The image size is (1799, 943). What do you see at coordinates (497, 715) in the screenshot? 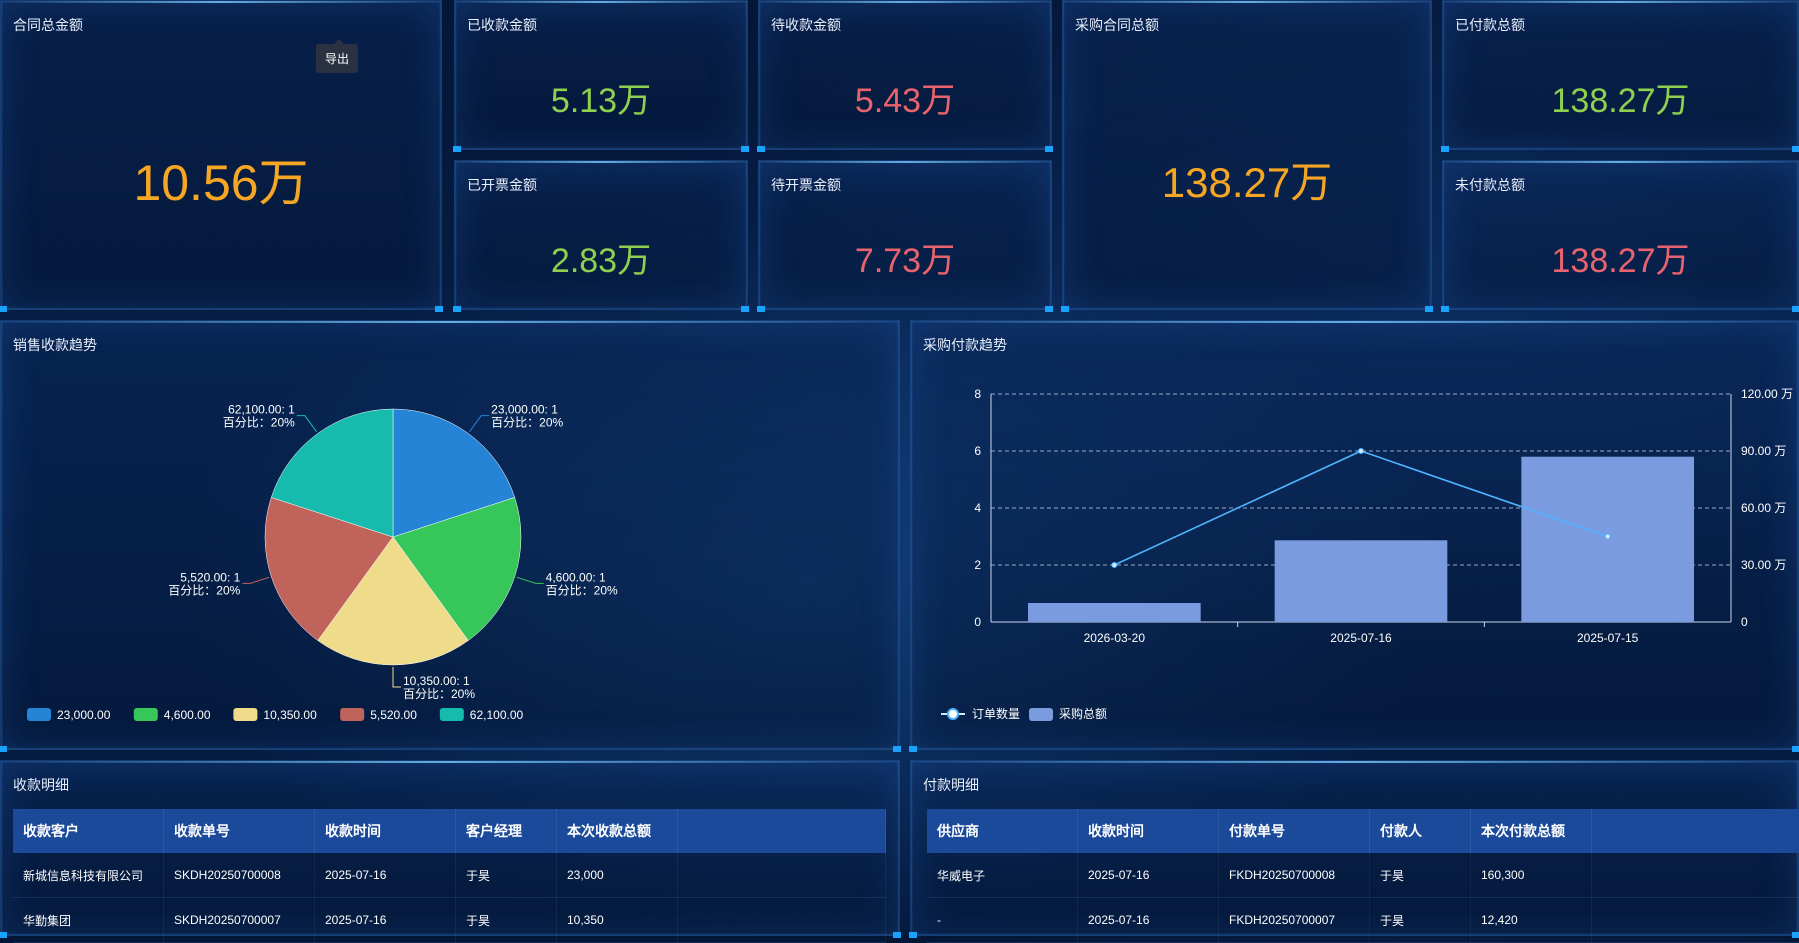
I see `legend-label: 62,100.00` at bounding box center [497, 715].